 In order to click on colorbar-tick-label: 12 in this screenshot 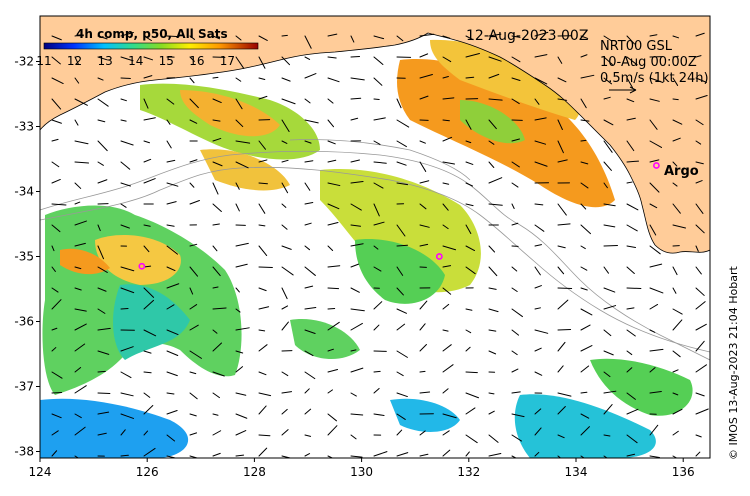, I will do `click(74, 61)`.